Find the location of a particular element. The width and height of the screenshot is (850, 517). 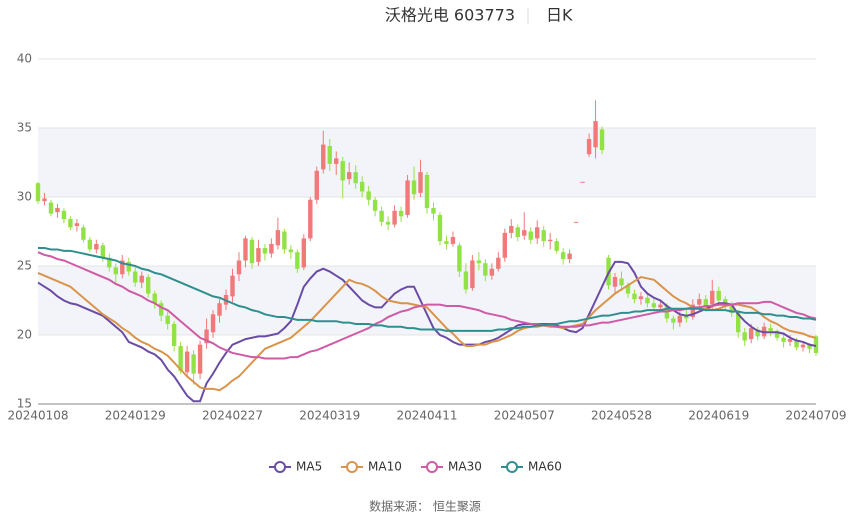

x-tick-label: 20240411 is located at coordinates (426, 416).